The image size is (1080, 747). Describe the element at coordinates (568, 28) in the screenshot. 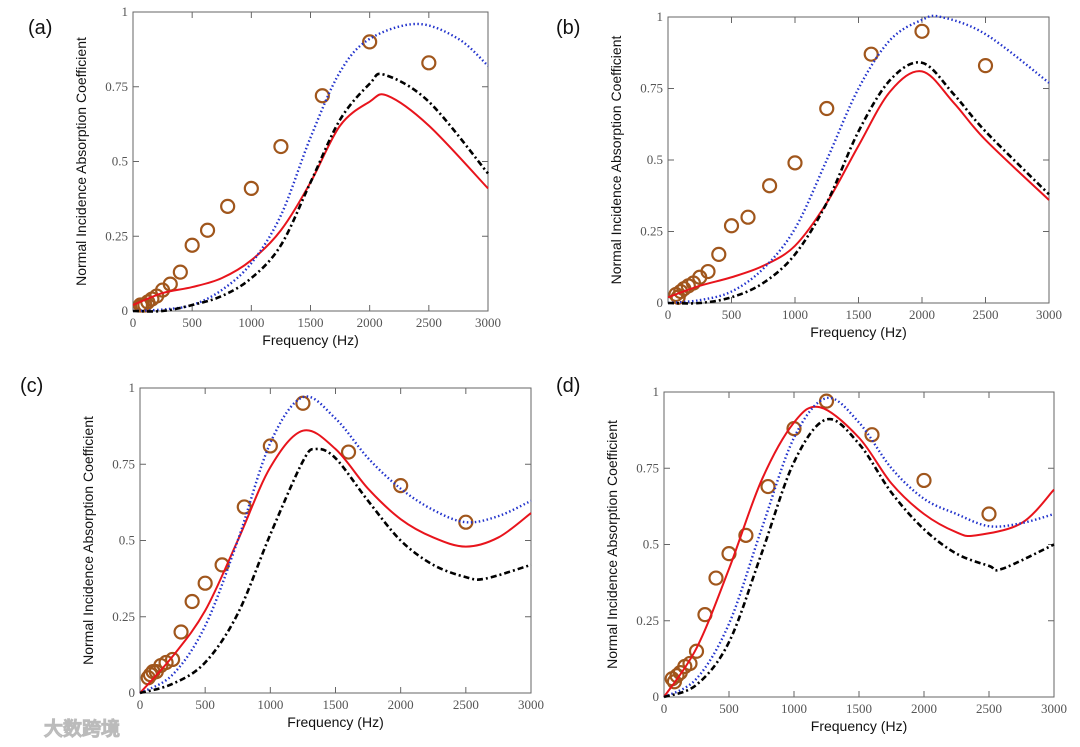

I see `panel-label: (b)` at that location.